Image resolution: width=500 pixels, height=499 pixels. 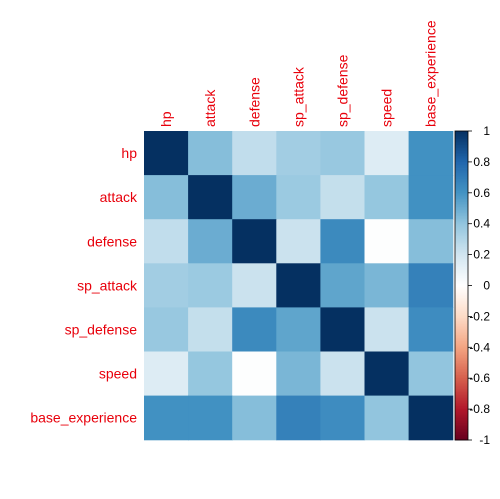 I want to click on heatmap-cell-base_experience-sp_attack, so click(x=298, y=418).